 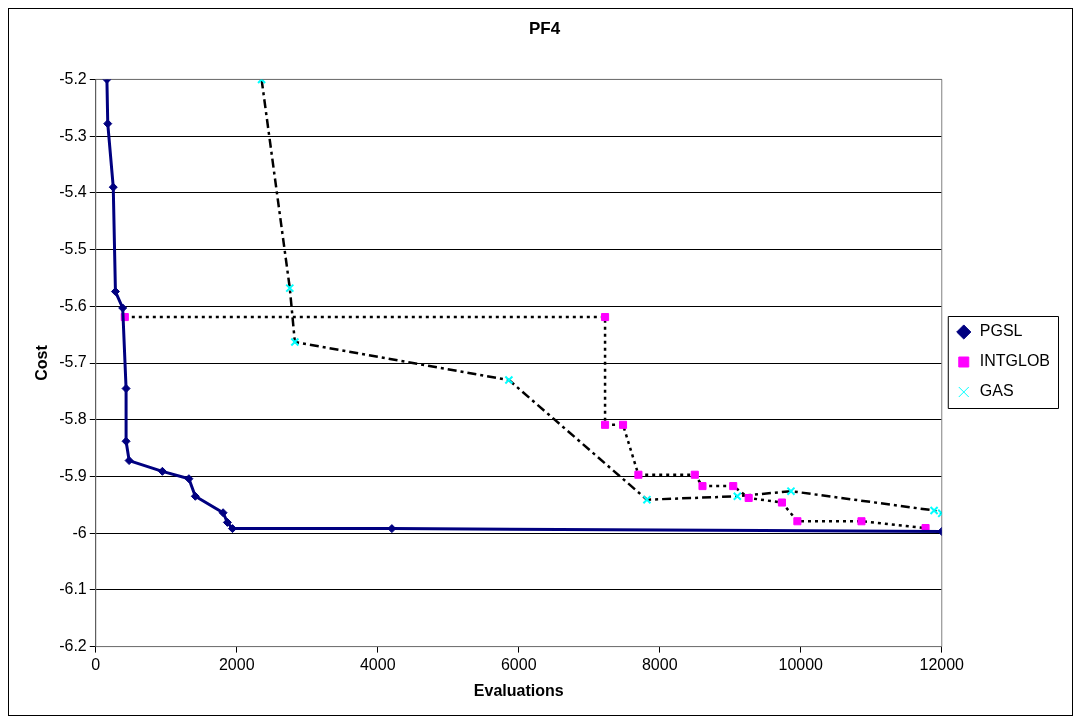 I want to click on y-tick-label: -5.7, so click(x=73, y=362).